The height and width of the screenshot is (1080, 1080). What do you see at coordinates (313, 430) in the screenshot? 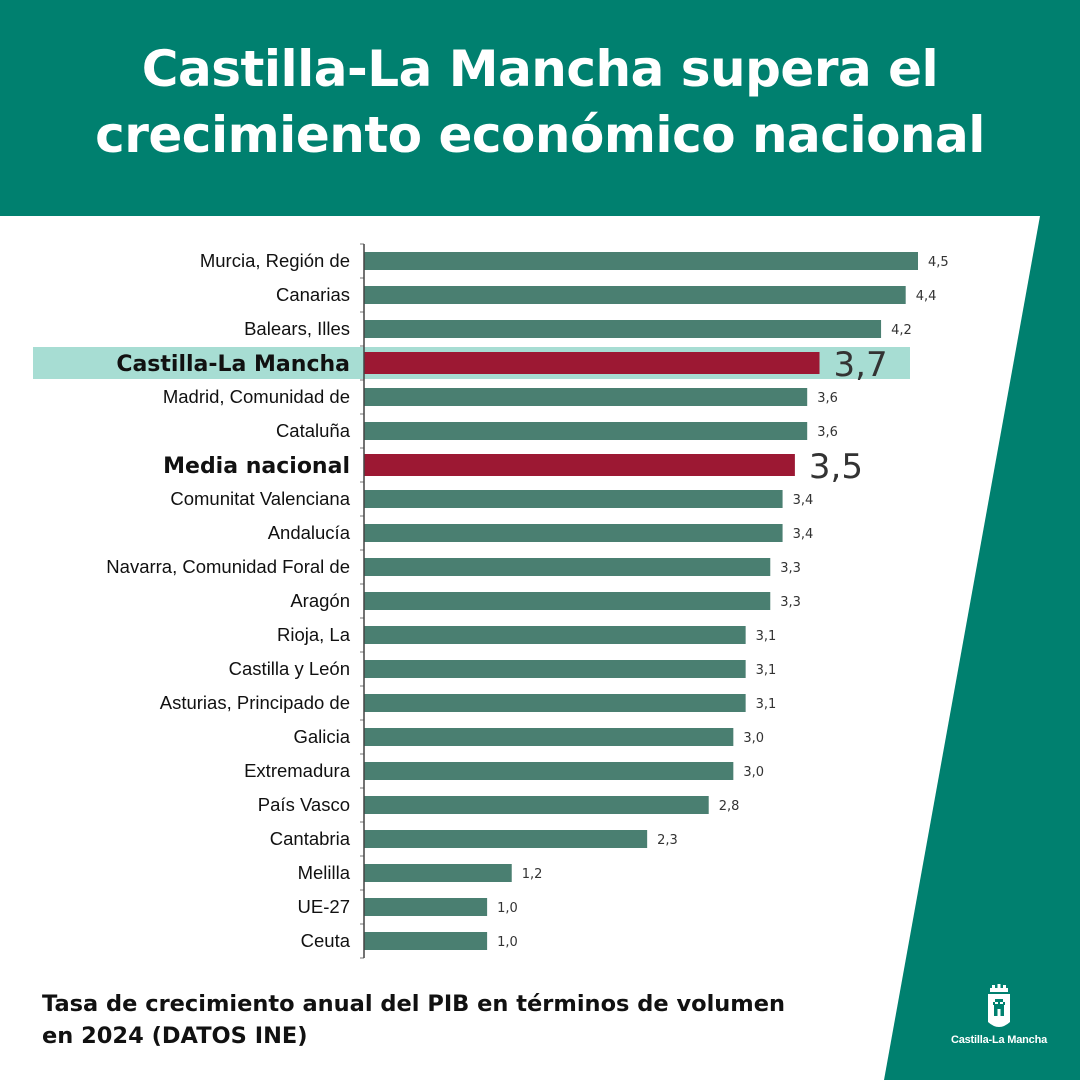
I see `category-label-cataluna: Cataluña` at bounding box center [313, 430].